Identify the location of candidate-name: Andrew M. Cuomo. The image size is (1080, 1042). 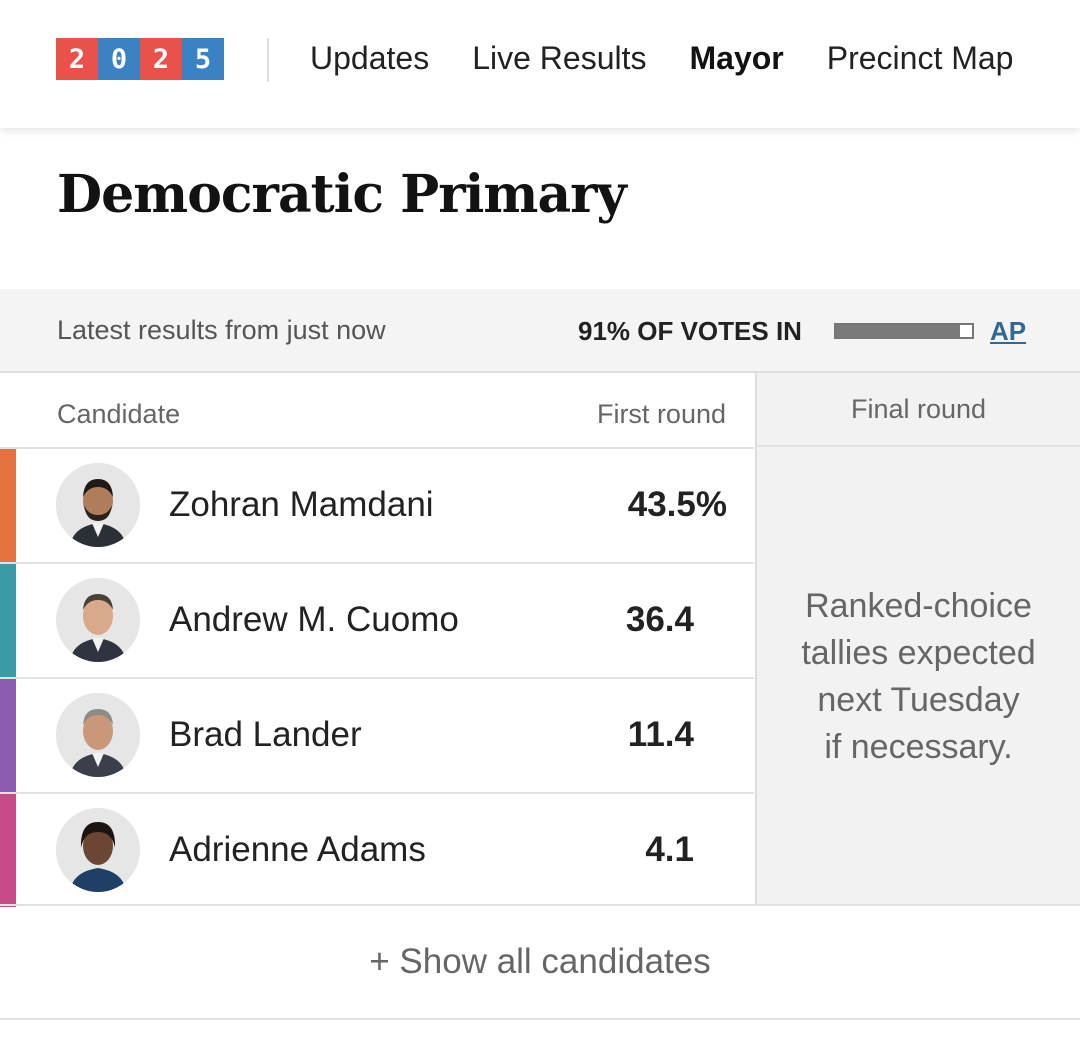
(314, 619).